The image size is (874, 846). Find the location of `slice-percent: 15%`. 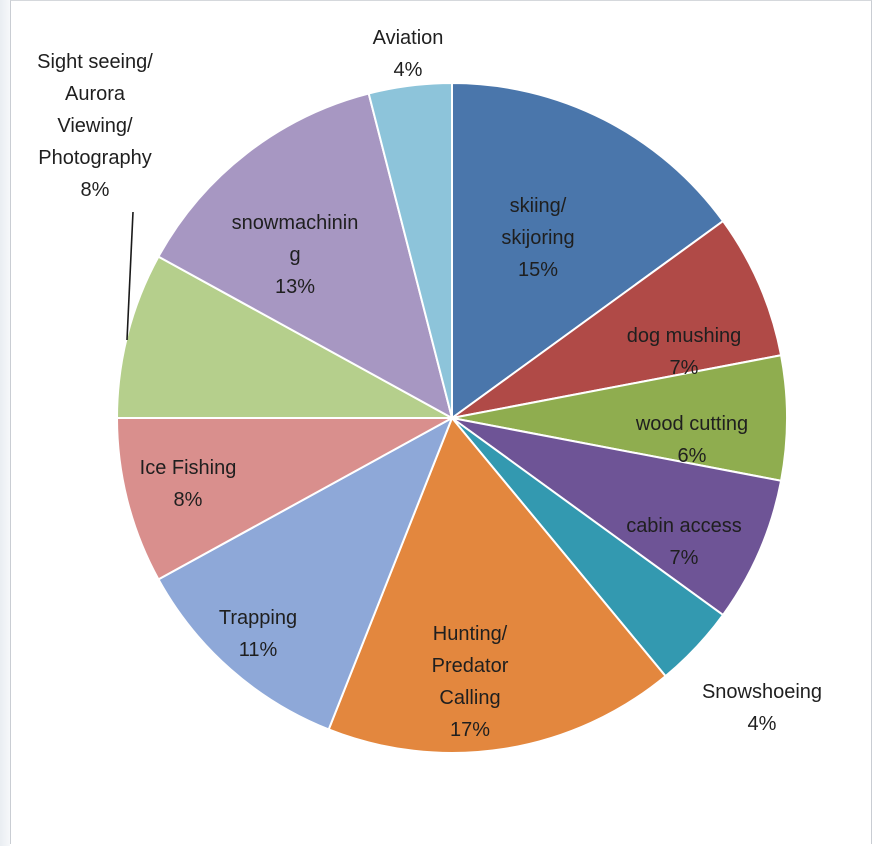

slice-percent: 15% is located at coordinates (538, 270).